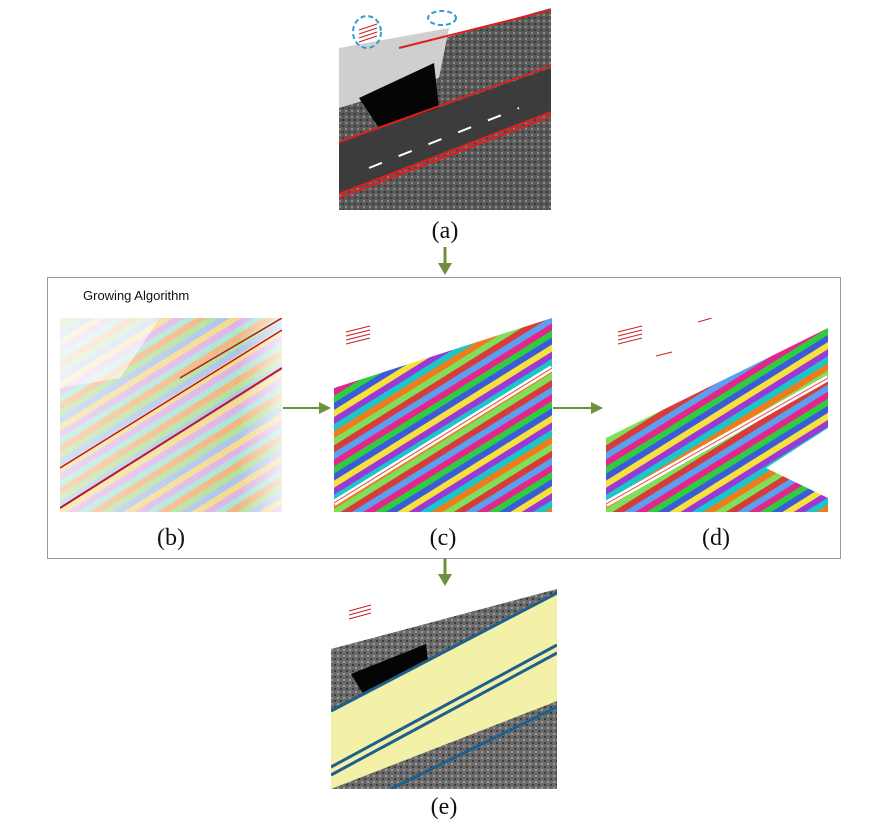 This screenshot has width=890, height=823. What do you see at coordinates (444, 689) in the screenshot?
I see `panel-e-road-extraction` at bounding box center [444, 689].